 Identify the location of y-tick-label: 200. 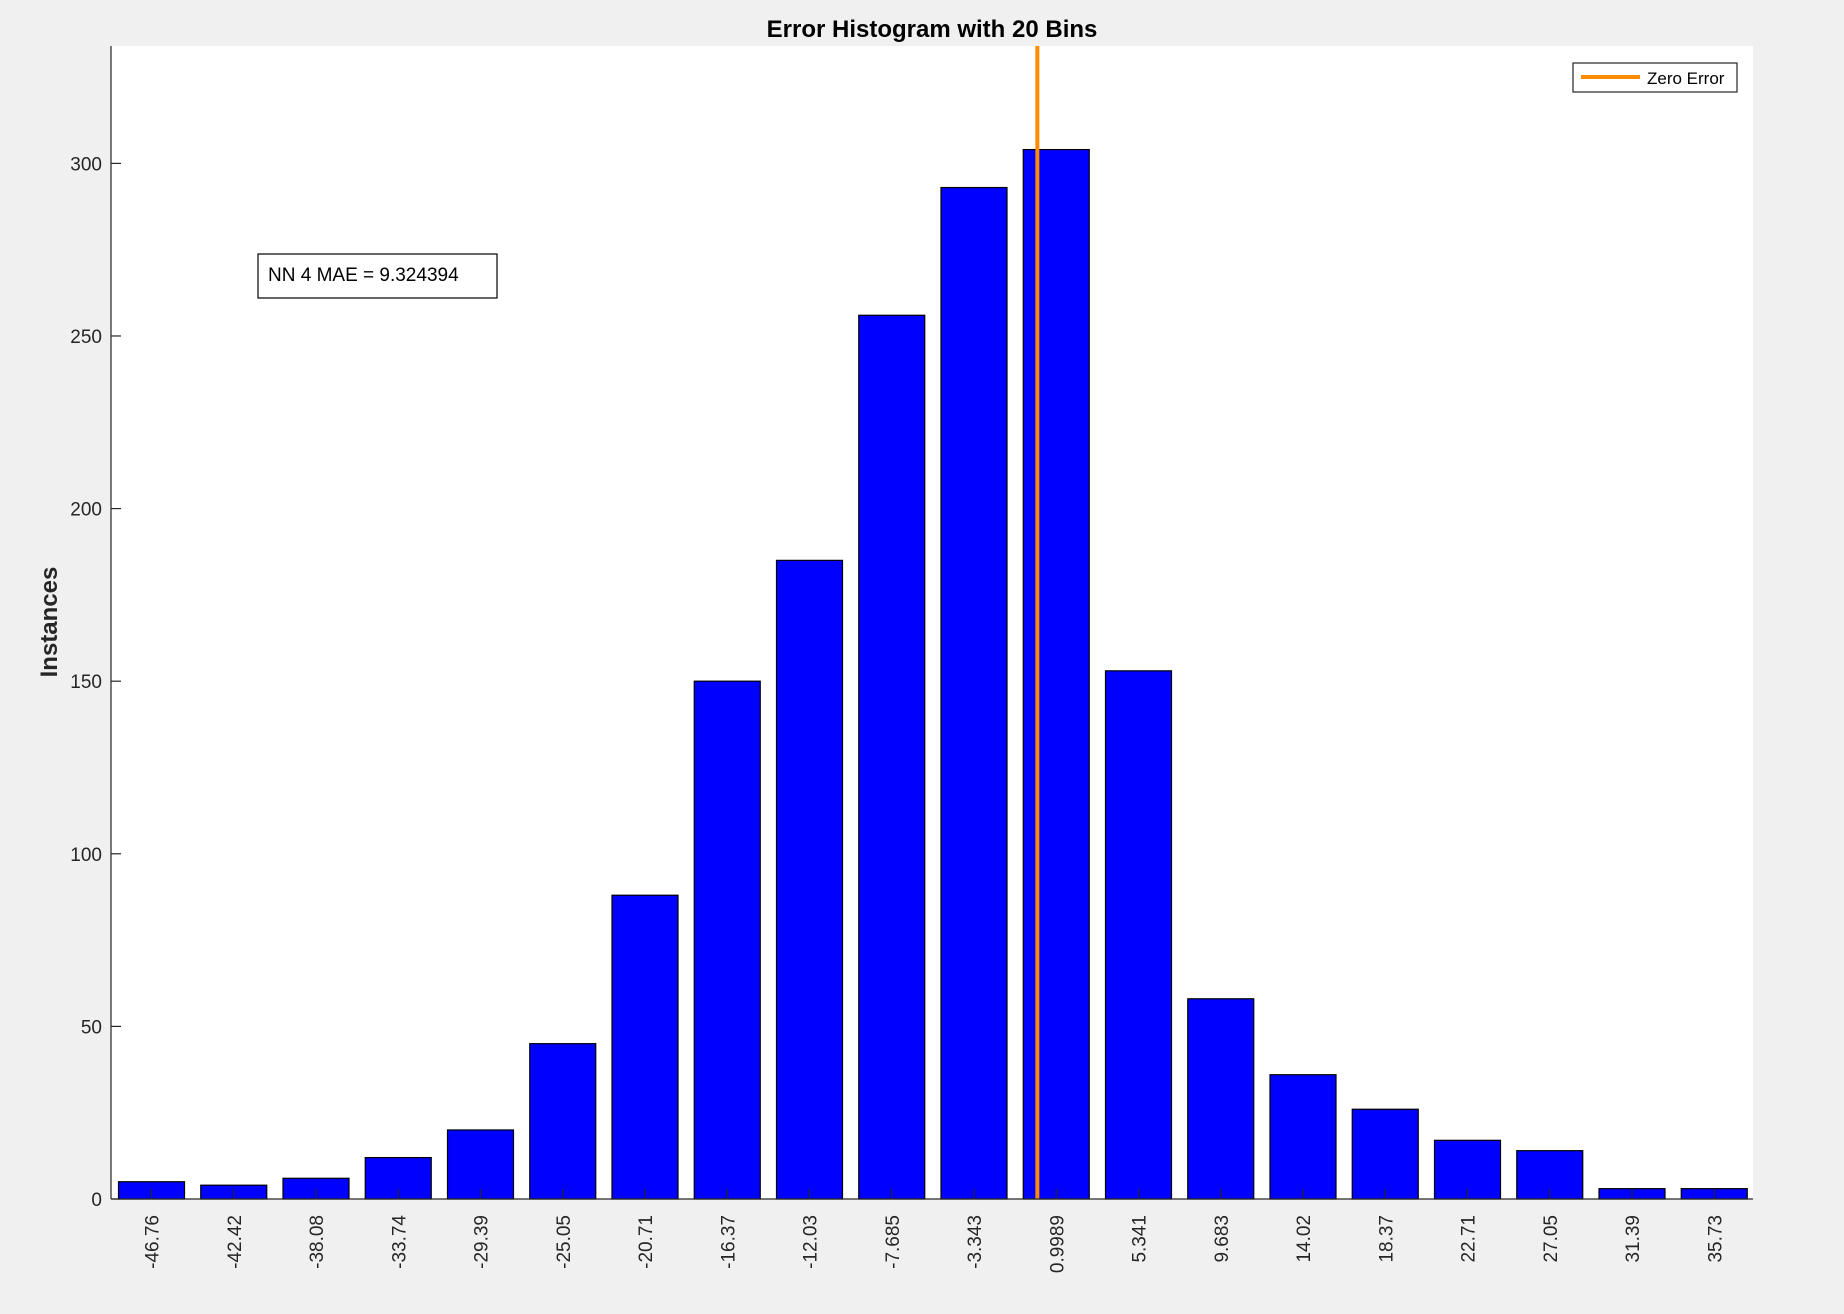
(86, 510).